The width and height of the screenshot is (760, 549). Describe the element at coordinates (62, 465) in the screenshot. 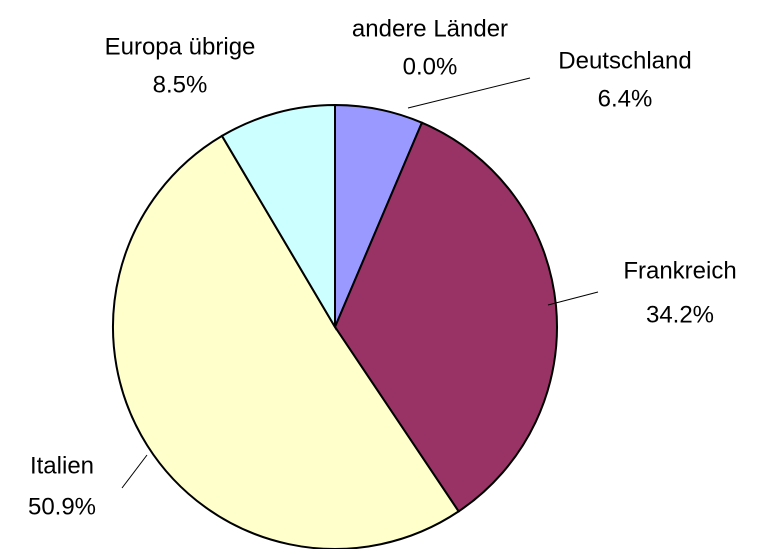

I see `slice-label: Italien` at that location.